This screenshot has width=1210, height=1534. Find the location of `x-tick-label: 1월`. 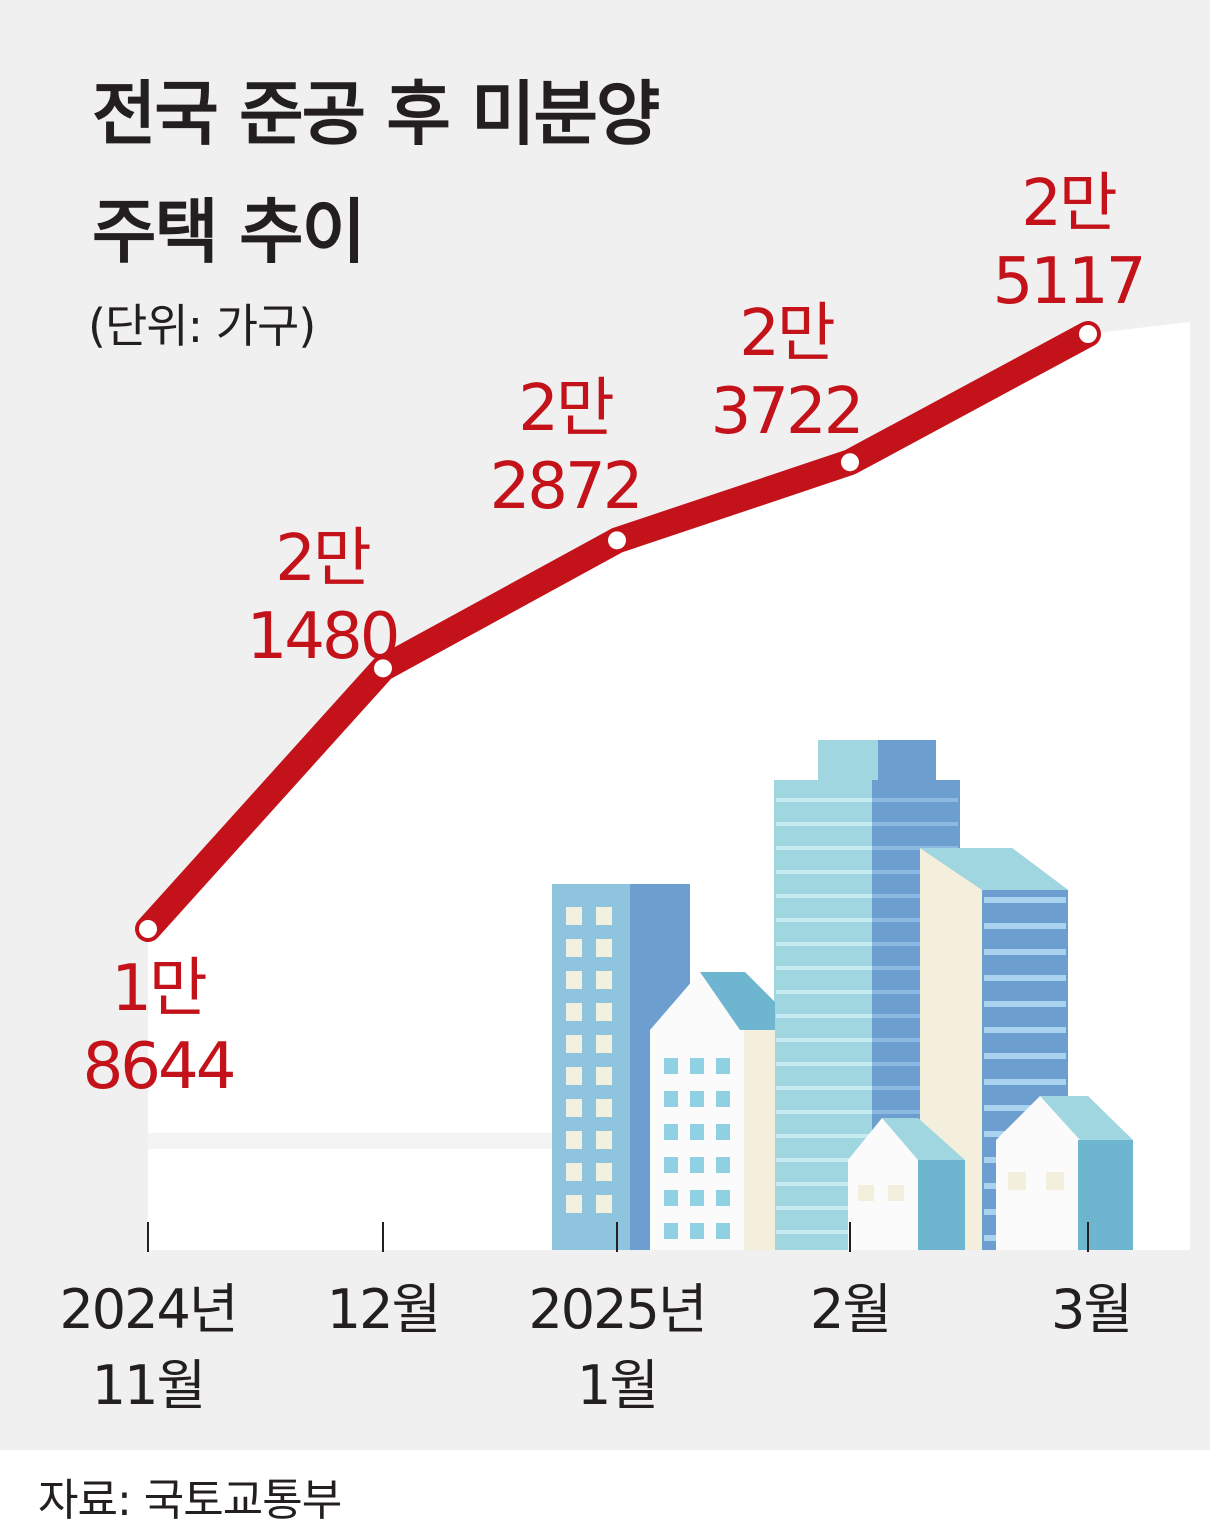

x-tick-label: 1월 is located at coordinates (617, 1385).